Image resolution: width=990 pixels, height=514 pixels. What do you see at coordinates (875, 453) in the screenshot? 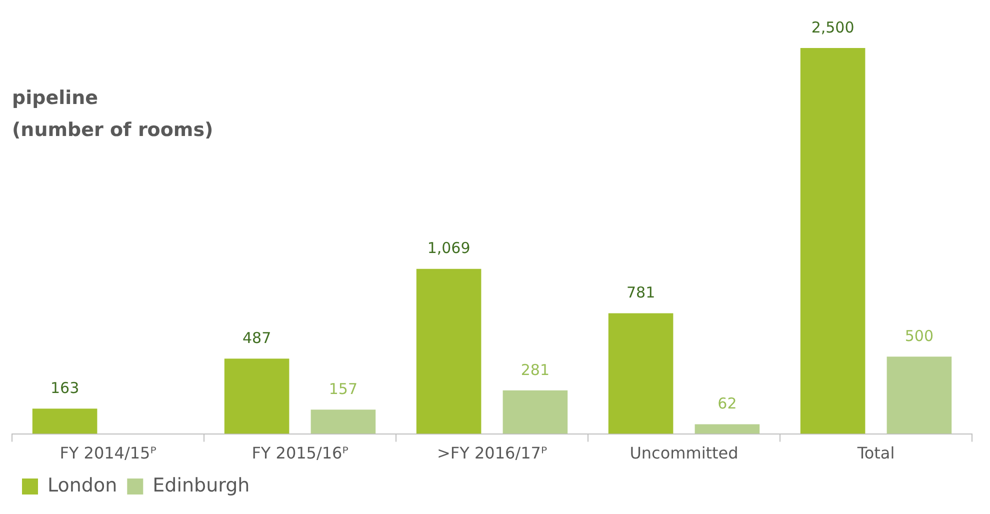
I see `x-tick-label: Total` at bounding box center [875, 453].